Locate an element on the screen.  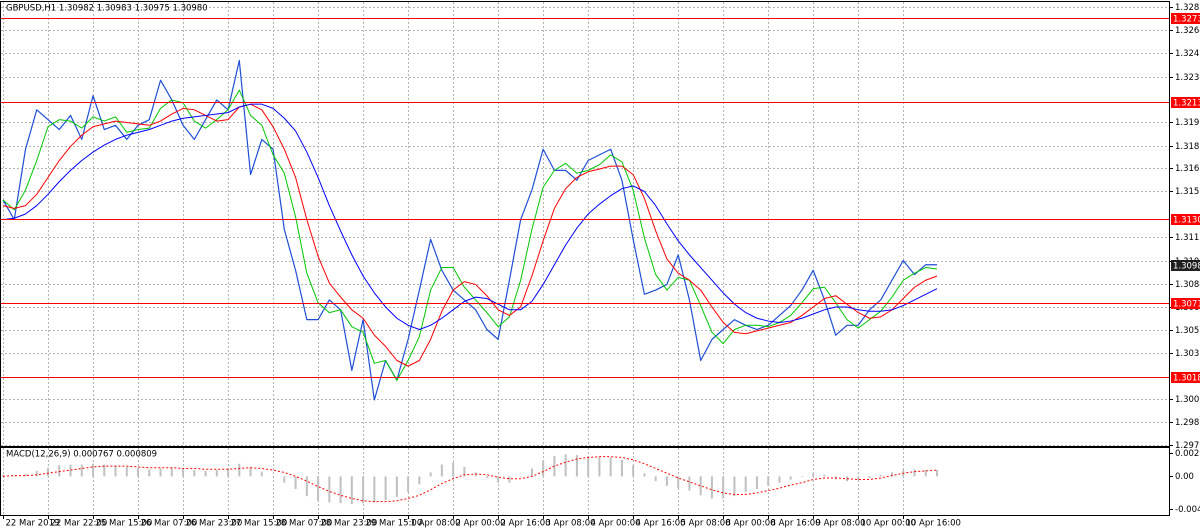
y-tick-label: 1.32480 is located at coordinates (1187, 54).